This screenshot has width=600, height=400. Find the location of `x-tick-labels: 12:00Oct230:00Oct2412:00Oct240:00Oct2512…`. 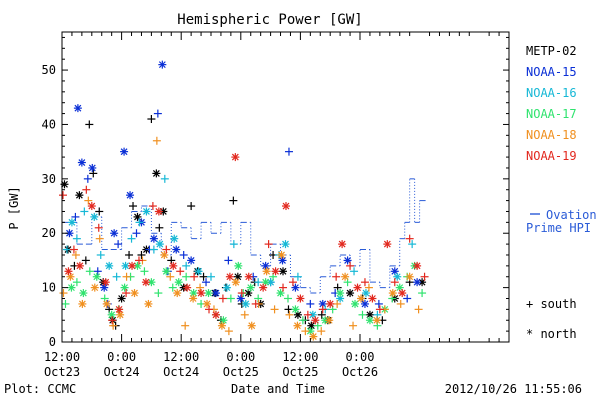

x-tick-labels: 12:00Oct230:00Oct2412:00Oct240:00Oct2512… is located at coordinates (211, 364).